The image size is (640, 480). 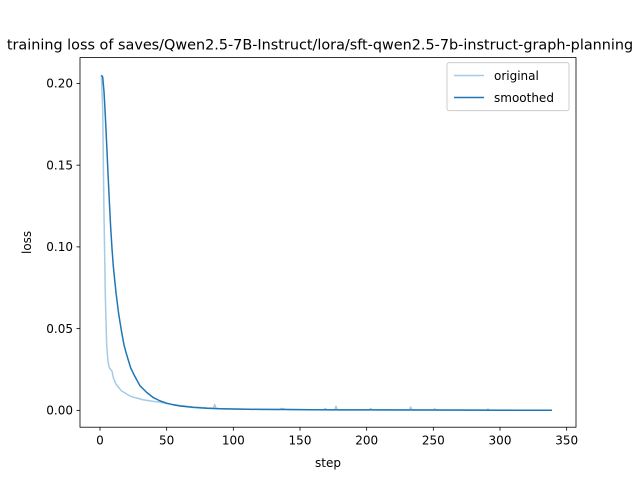 I want to click on y-axis-label: loss, so click(x=27, y=242).